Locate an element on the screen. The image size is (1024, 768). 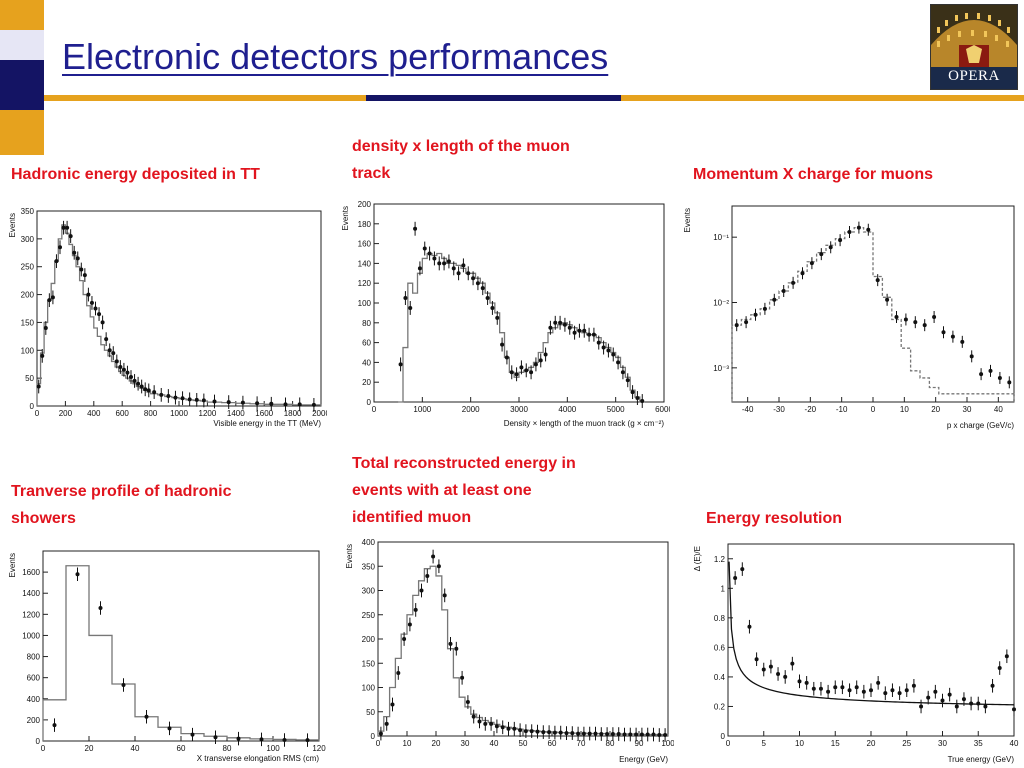
x-tick-label: 80 is located at coordinates (227, 748).